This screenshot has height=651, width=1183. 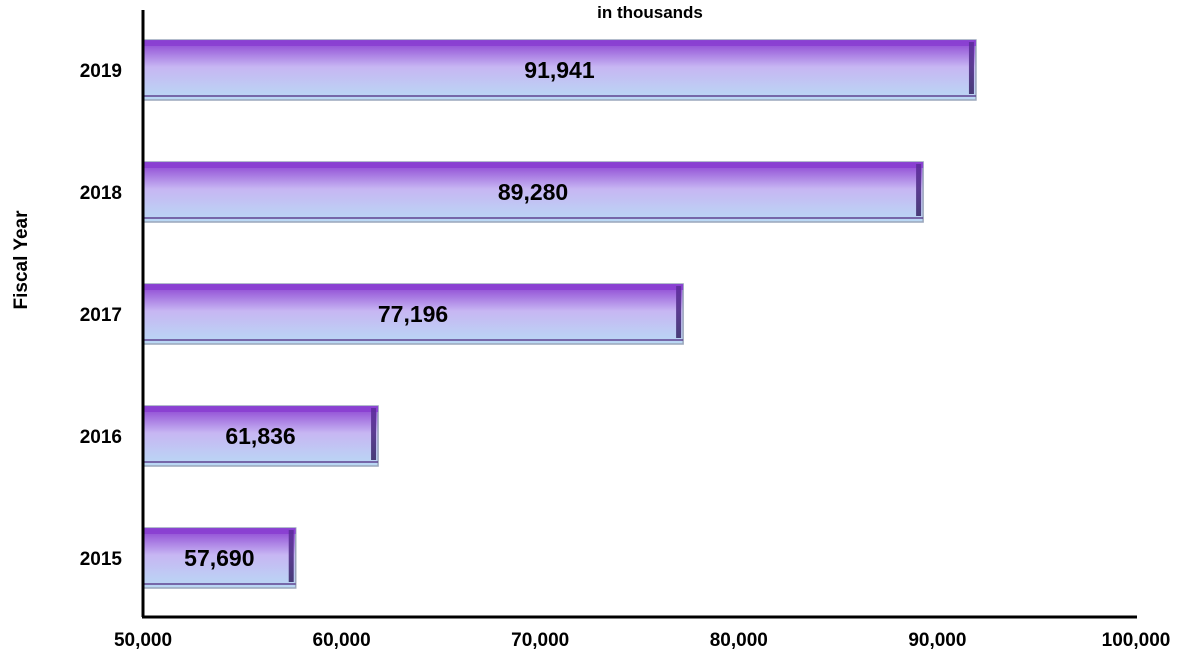 I want to click on bar-2019: 91,941, so click(x=559, y=70).